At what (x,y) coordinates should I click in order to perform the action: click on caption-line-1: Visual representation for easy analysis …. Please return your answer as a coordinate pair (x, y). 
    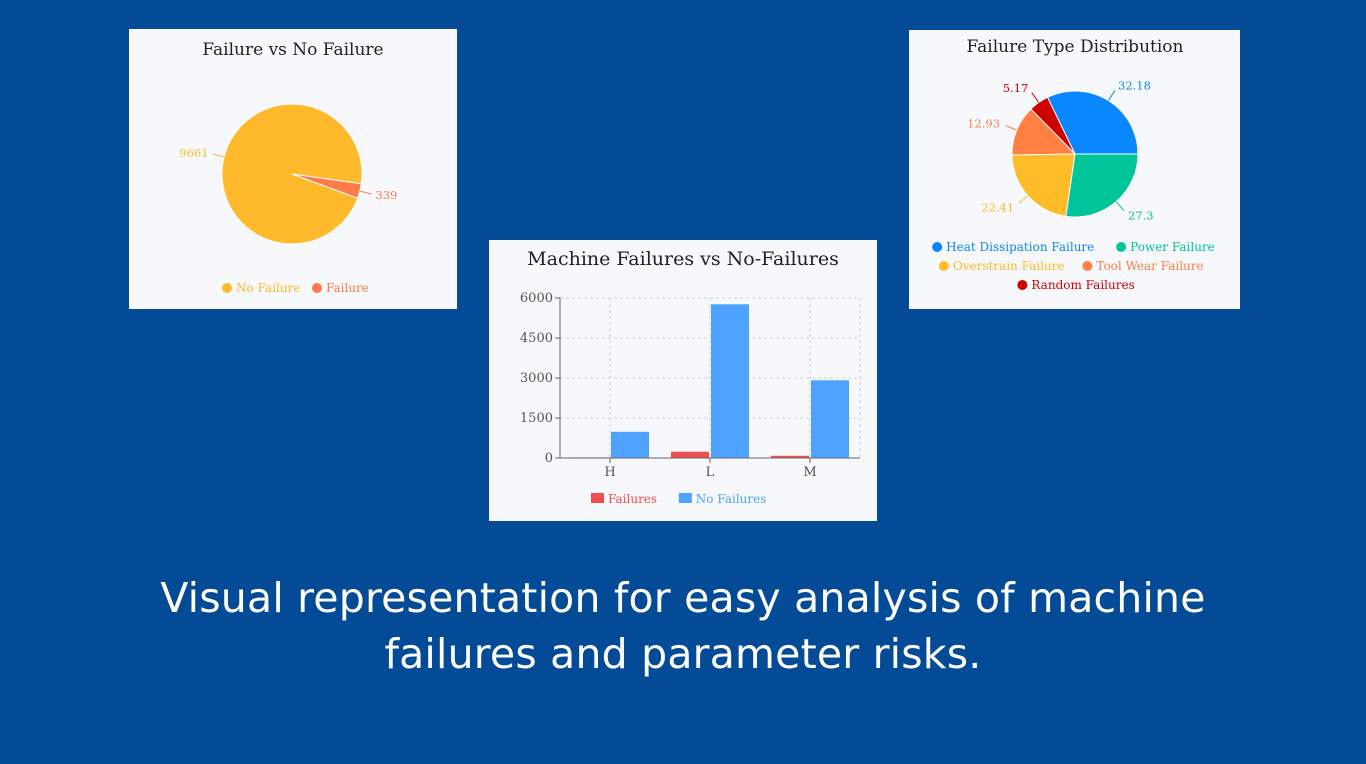
    Looking at the image, I should click on (683, 598).